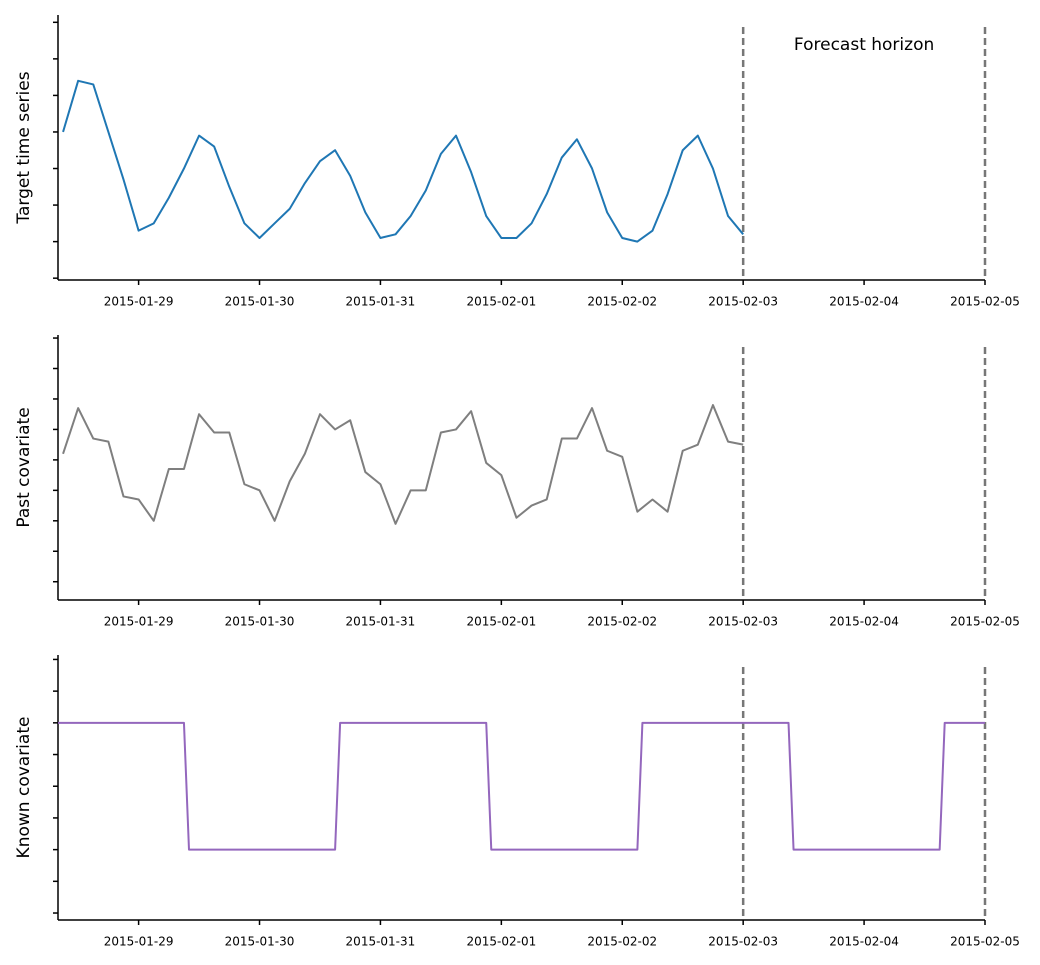 This screenshot has height=965, width=1040. I want to click on annotation: Forecast horizon, so click(864, 45).